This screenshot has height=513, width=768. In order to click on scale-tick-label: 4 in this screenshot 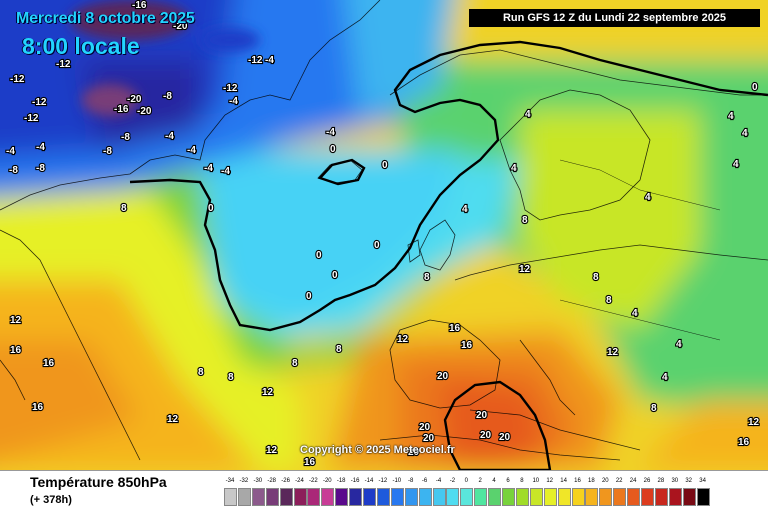, I will do `click(494, 481)`.